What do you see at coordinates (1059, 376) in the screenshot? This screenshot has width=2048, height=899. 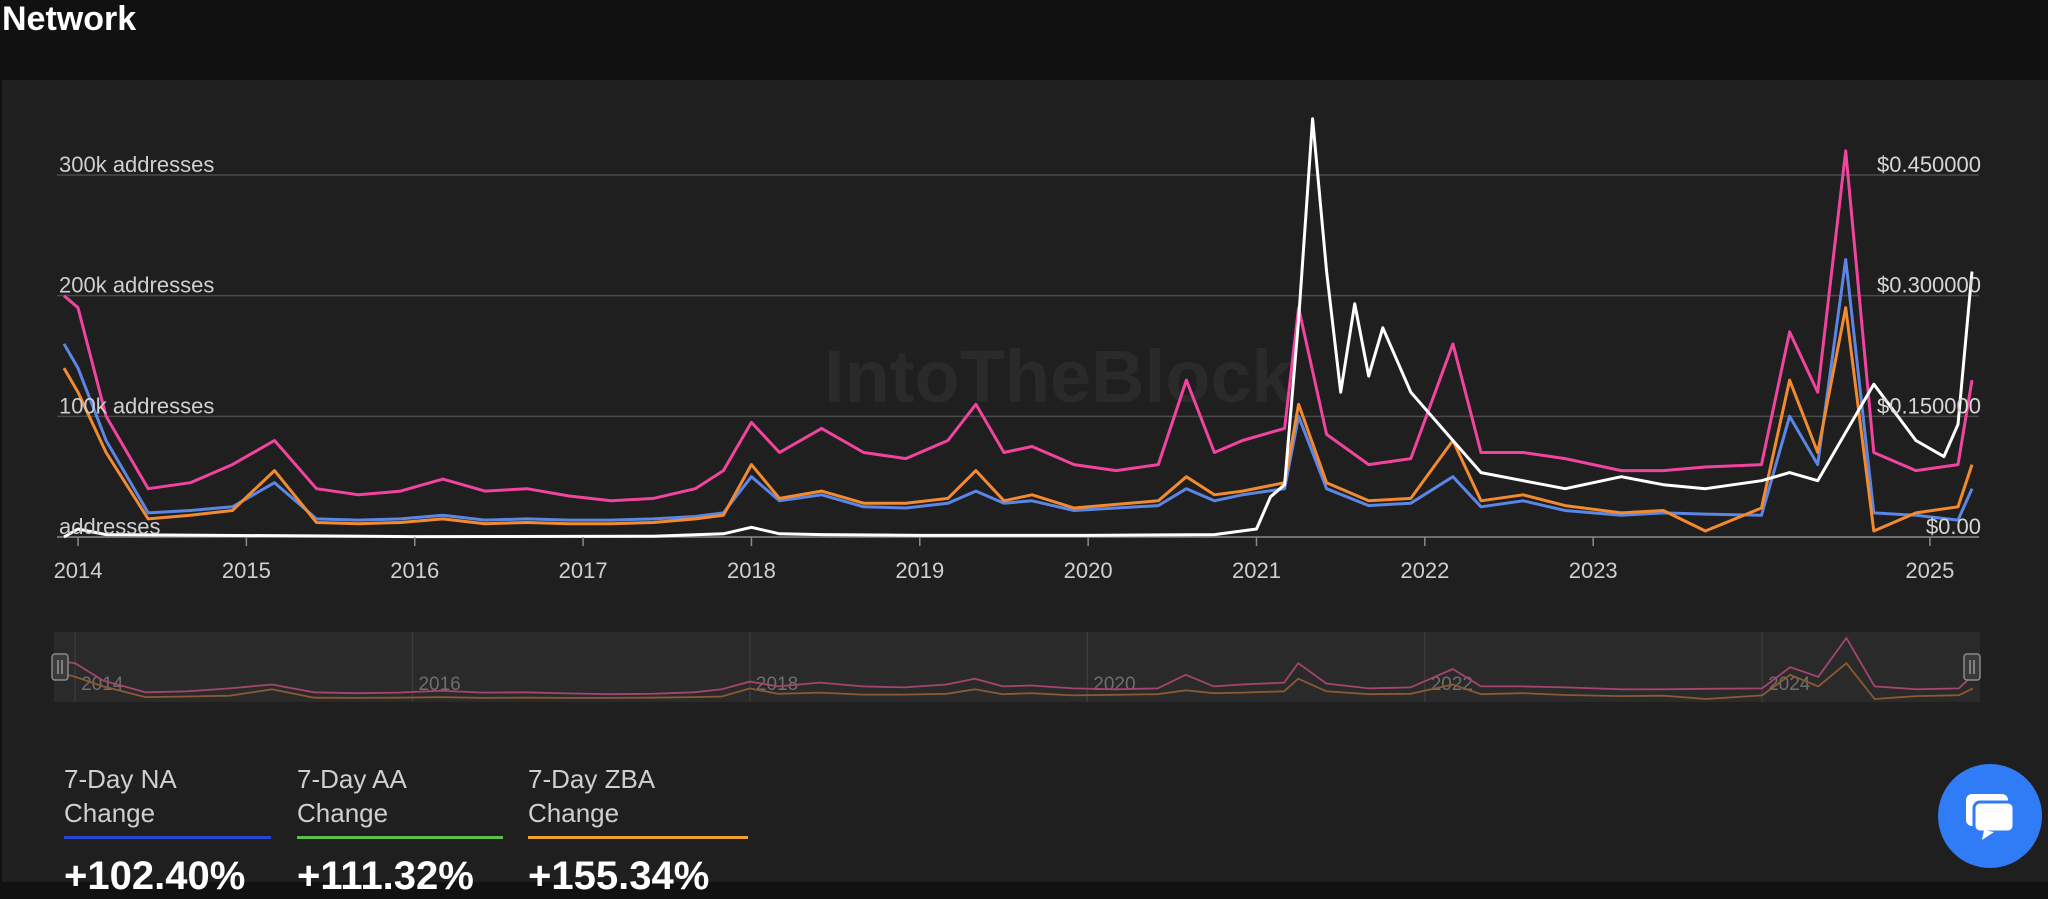 I see `watermark: IntoTheBlock` at bounding box center [1059, 376].